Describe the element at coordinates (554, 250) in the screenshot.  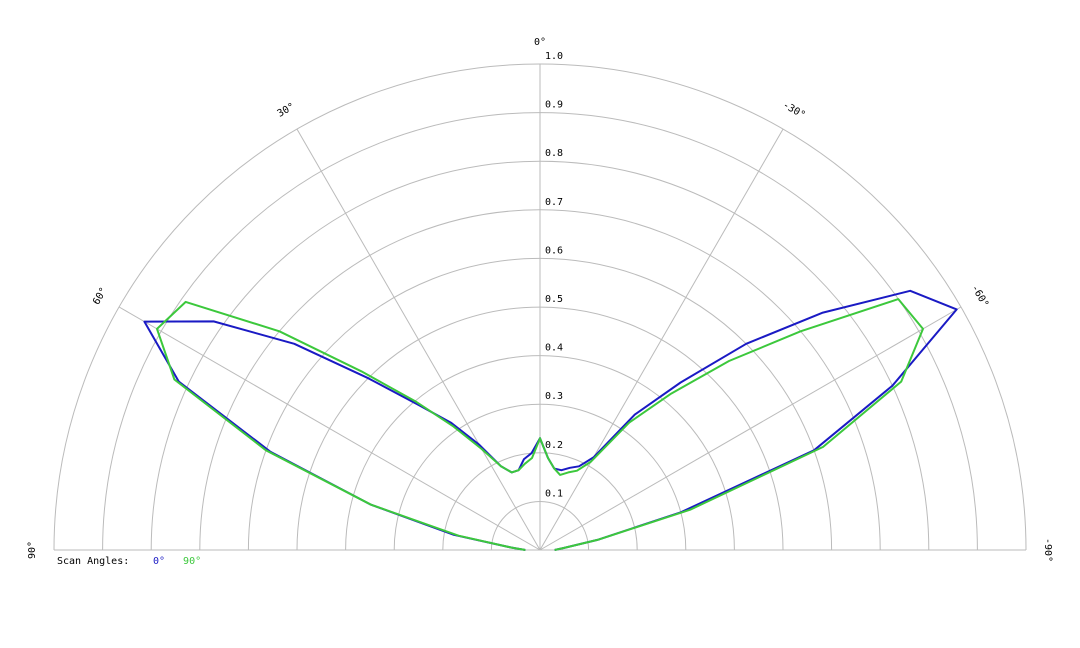
I see `r-tick-label: 0.6` at that location.